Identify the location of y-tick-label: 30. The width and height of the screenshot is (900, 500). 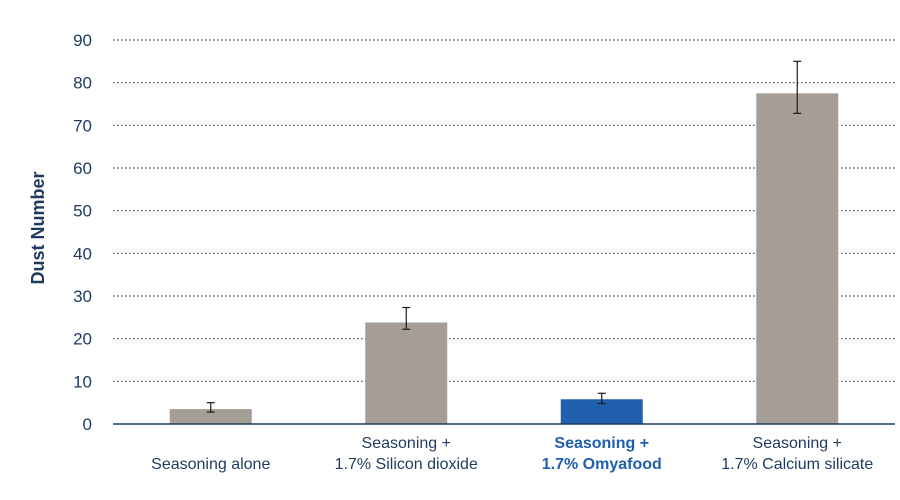
(82, 296).